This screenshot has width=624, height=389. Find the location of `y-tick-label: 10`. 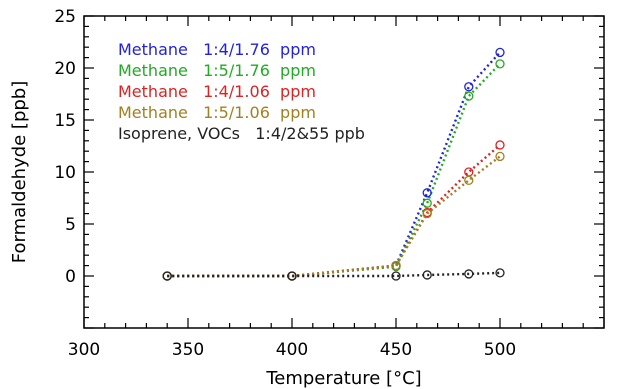

y-tick-label: 10 is located at coordinates (65, 173).